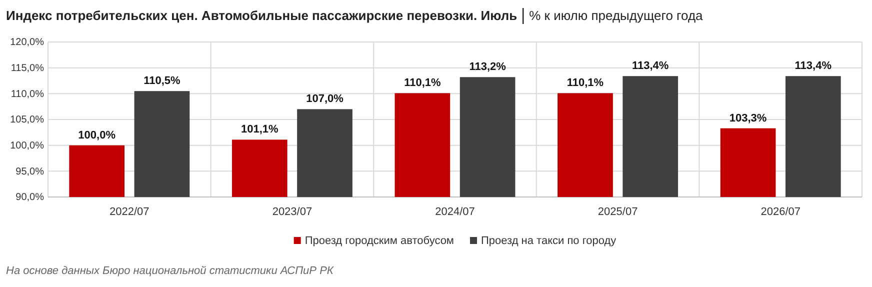  I want to click on data-label: 101,1%, so click(259, 130).